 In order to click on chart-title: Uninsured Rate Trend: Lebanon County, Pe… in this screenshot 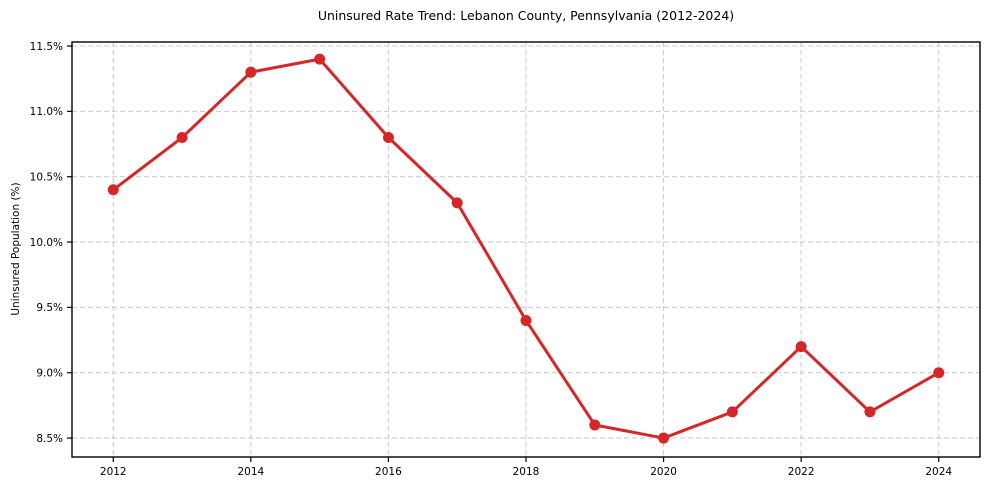, I will do `click(526, 15)`.